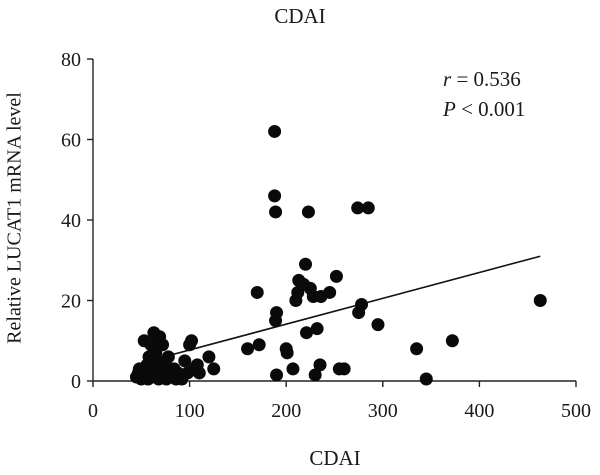 The image size is (600, 475). What do you see at coordinates (576, 411) in the screenshot?
I see `x-tick-label: 500` at bounding box center [576, 411].